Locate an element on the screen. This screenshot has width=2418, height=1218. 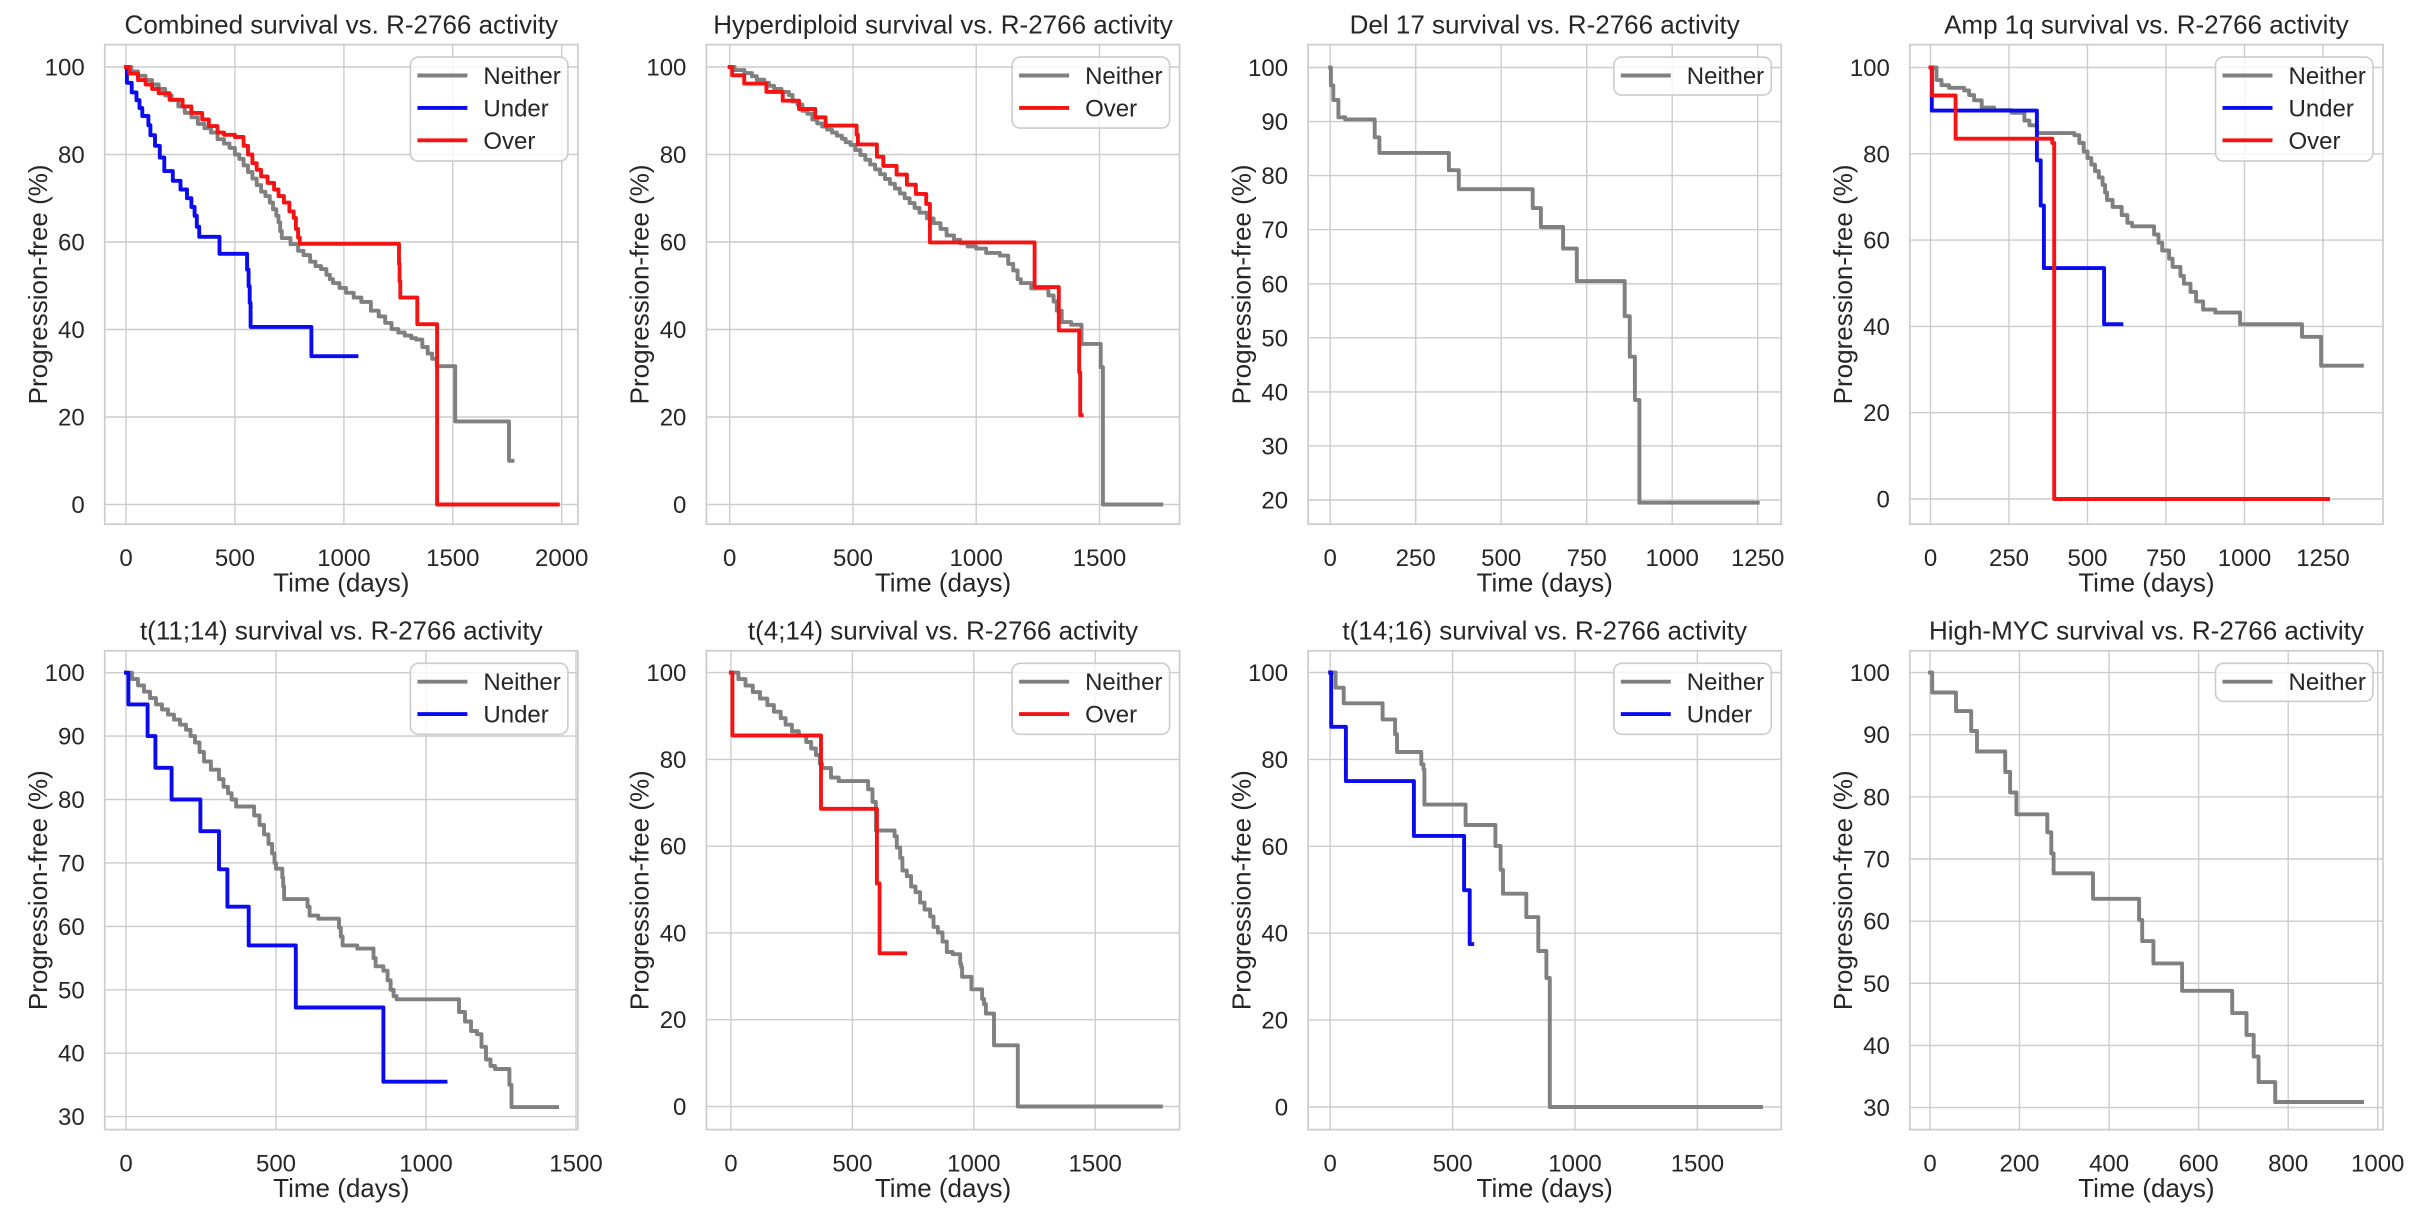
svg-text:t(4;14) survival vs. R-2766 ac: t(4;14) survival vs. R-2766 activity is located at coordinates (943, 631).